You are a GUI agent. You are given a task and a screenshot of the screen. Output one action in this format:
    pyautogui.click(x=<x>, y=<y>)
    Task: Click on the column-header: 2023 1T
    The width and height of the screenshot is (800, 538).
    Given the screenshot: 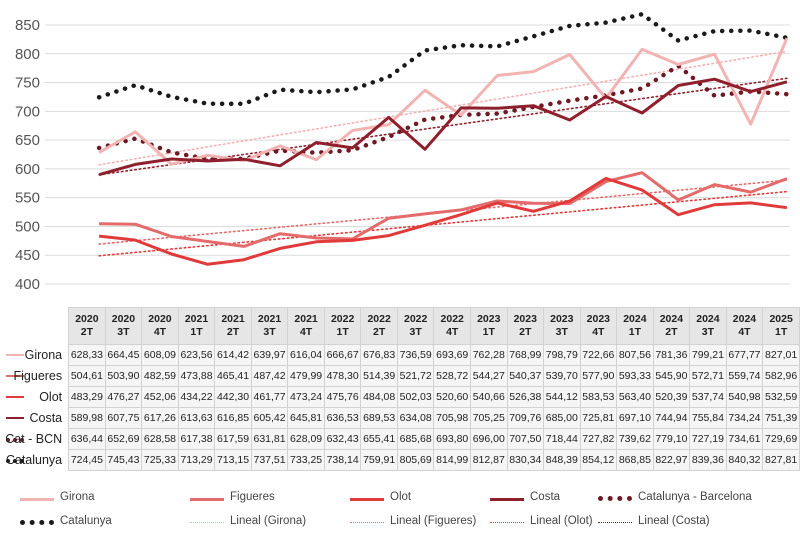 What is the action you would take?
    pyautogui.click(x=488, y=326)
    